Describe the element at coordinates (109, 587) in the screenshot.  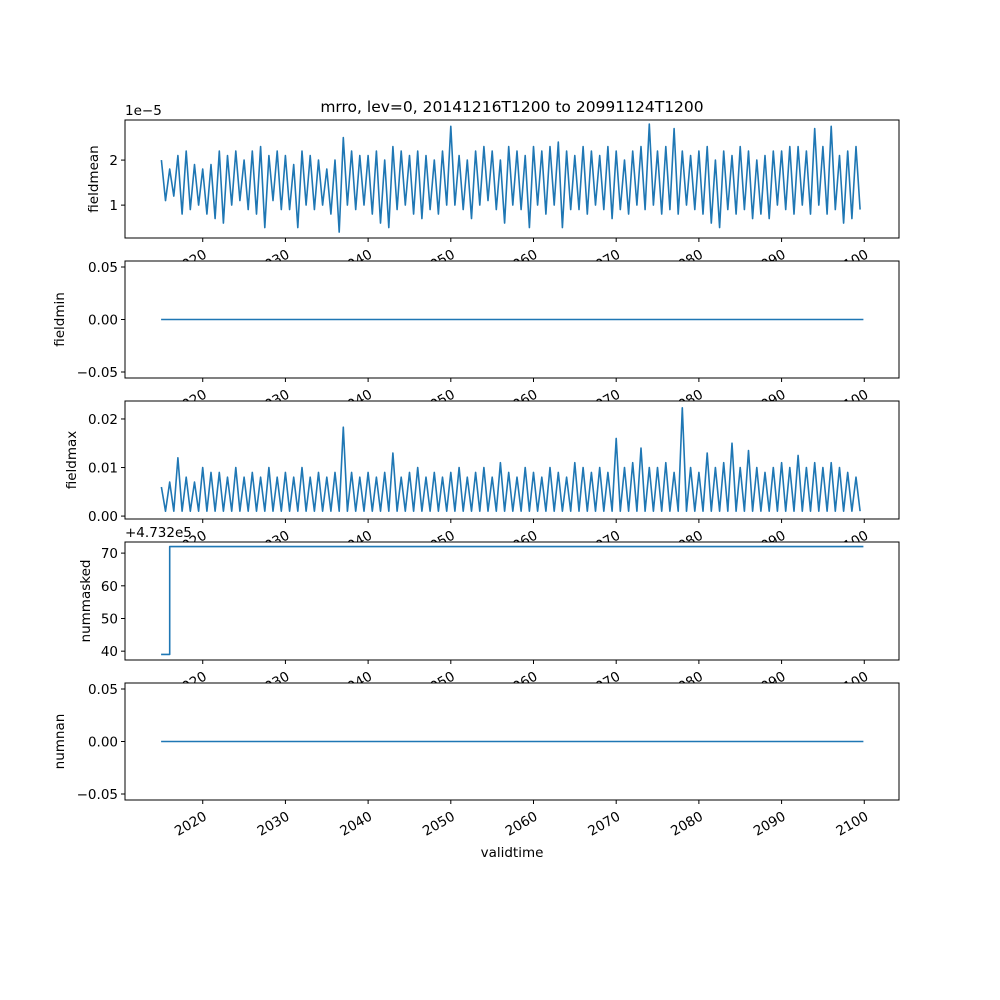
I see `y-tick-label: 60` at that location.